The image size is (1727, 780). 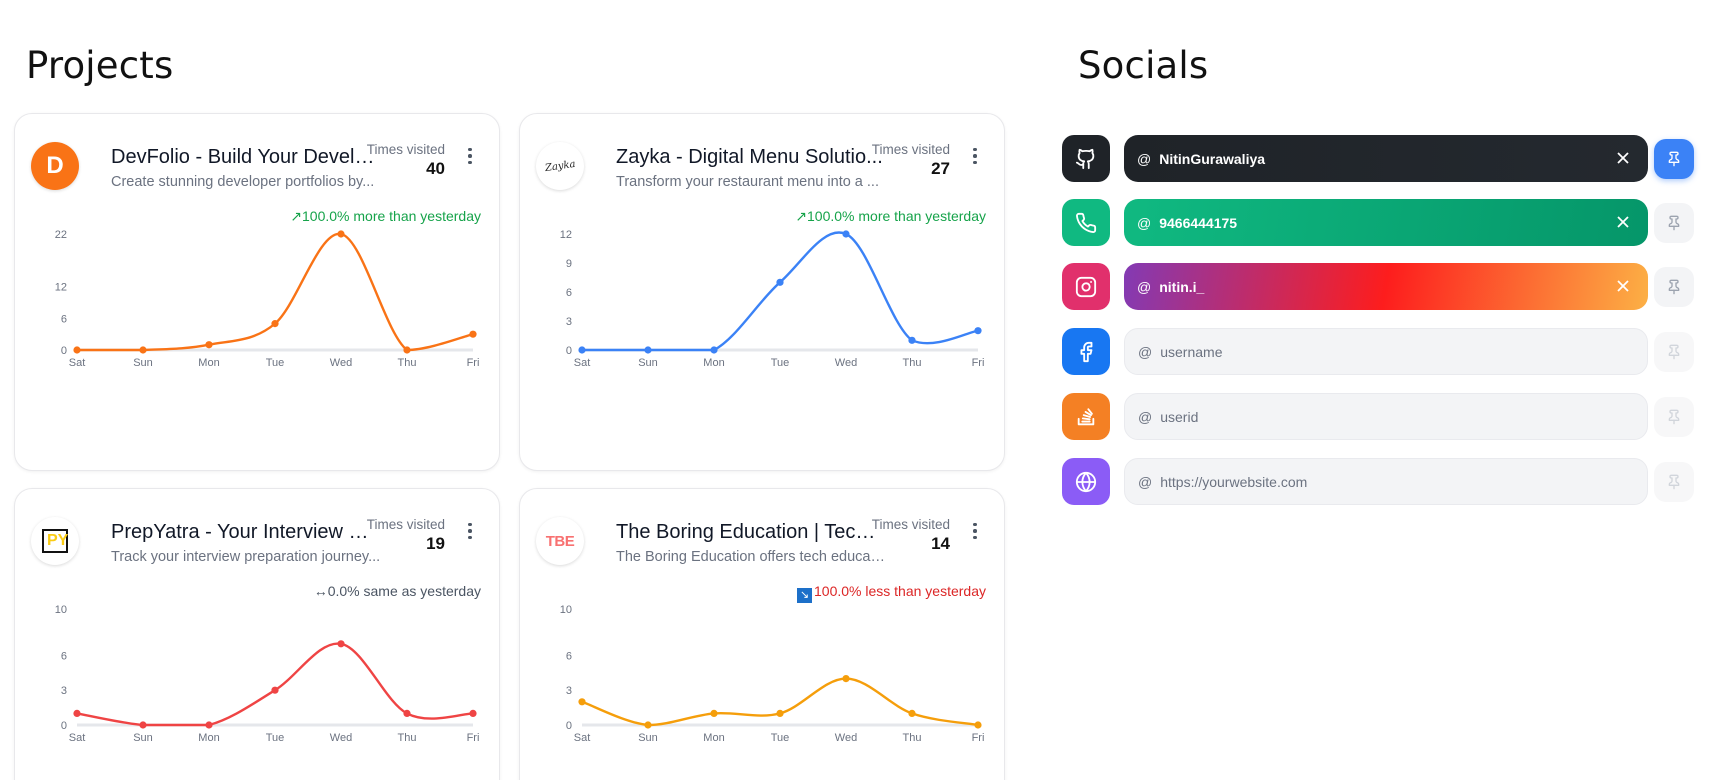 What do you see at coordinates (772, 674) in the screenshot?
I see `line-chart-svg: 0 3 6 10 Sat Sun Mon Tue Wed Thu Fri` at bounding box center [772, 674].